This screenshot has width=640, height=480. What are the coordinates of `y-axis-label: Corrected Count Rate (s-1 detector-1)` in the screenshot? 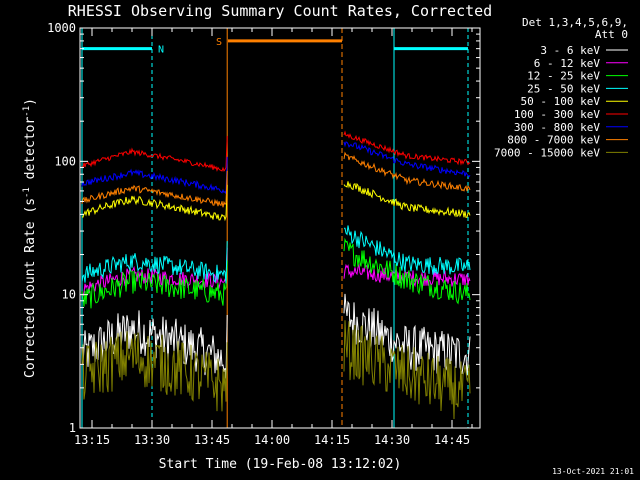 It's located at (30, 238).